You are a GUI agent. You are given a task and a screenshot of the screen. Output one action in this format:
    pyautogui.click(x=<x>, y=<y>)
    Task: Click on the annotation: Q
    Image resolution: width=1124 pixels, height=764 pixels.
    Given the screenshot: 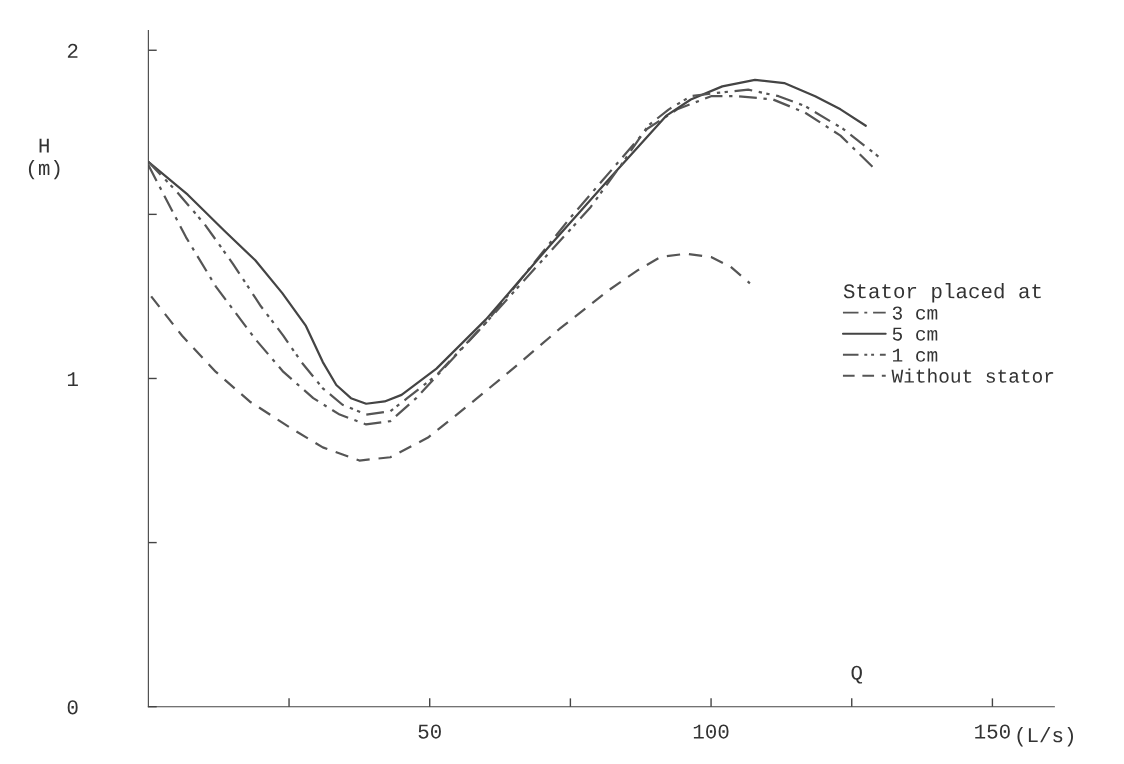 What is the action you would take?
    pyautogui.click(x=857, y=674)
    